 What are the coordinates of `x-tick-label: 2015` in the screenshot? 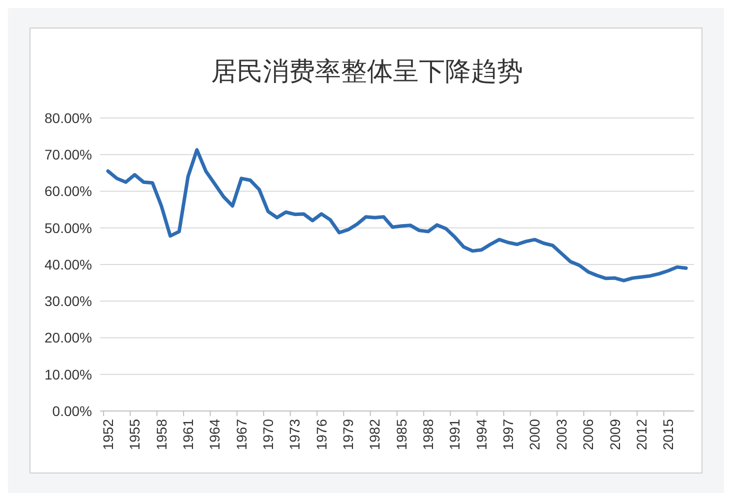 It's located at (668, 434).